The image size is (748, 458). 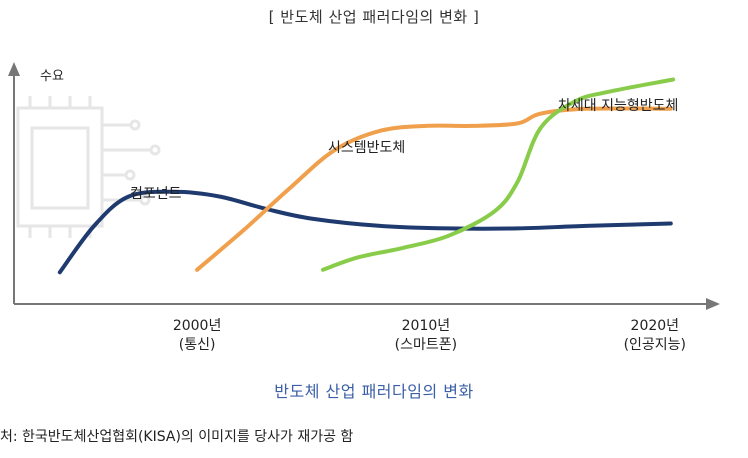 I want to click on x-axis-arrow, so click(x=713, y=304).